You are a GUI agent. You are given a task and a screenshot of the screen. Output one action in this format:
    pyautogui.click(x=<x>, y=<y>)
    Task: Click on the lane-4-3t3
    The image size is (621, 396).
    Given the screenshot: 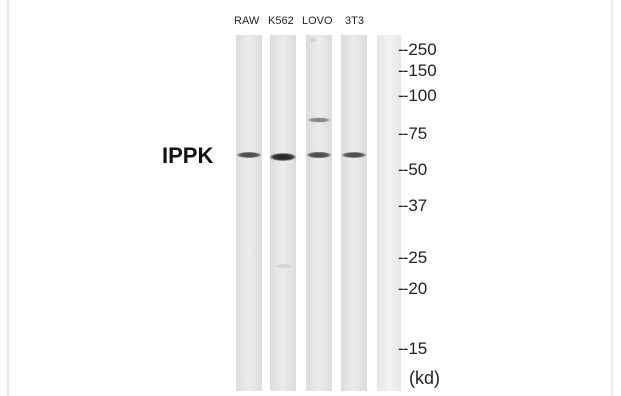 What is the action you would take?
    pyautogui.click(x=354, y=213)
    